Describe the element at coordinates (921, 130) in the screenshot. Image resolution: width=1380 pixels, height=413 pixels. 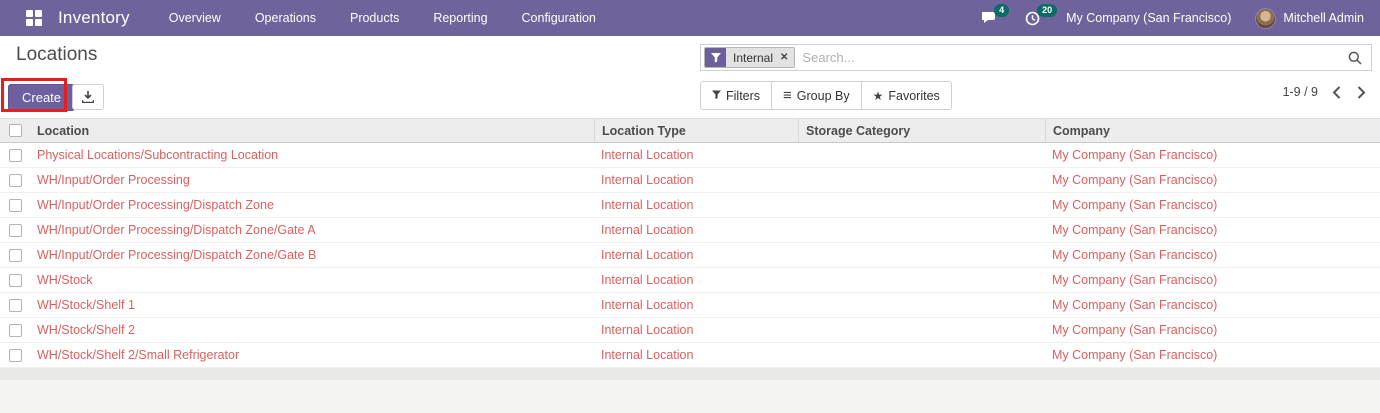
I see `header-storage-category: Storage Category` at that location.